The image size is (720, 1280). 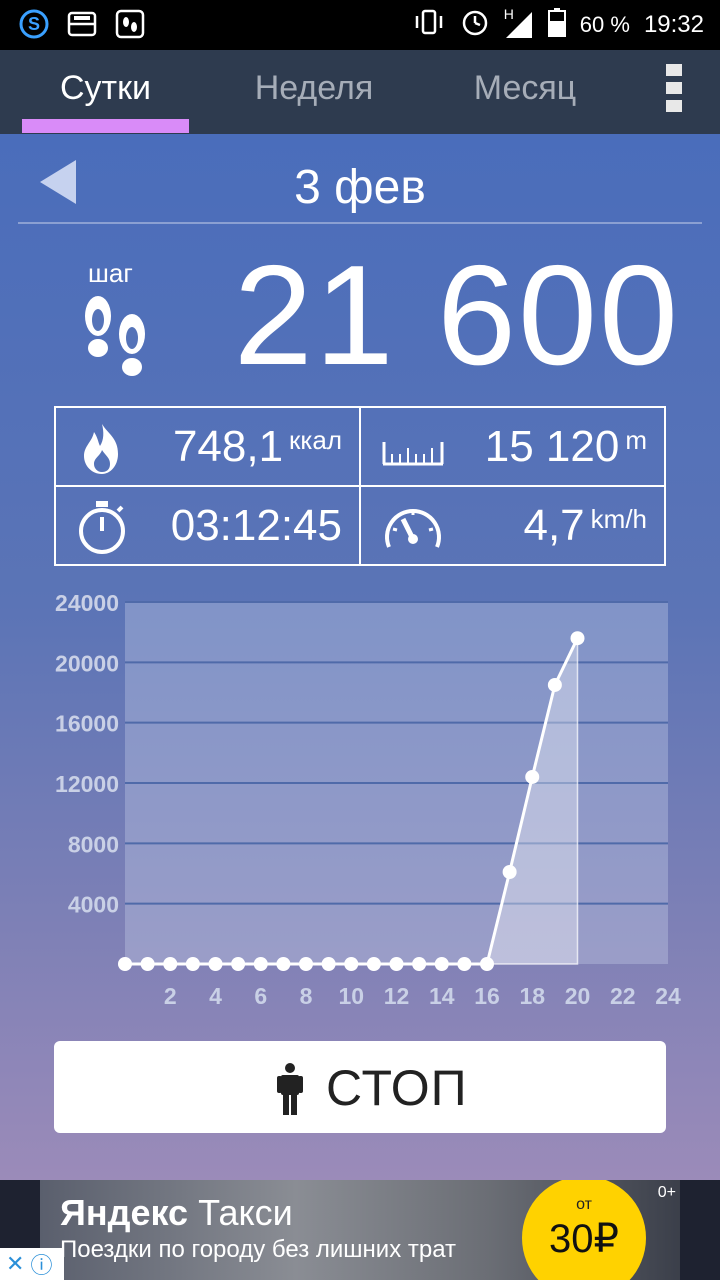 I want to click on x-tick-label: 4, so click(x=215, y=996).